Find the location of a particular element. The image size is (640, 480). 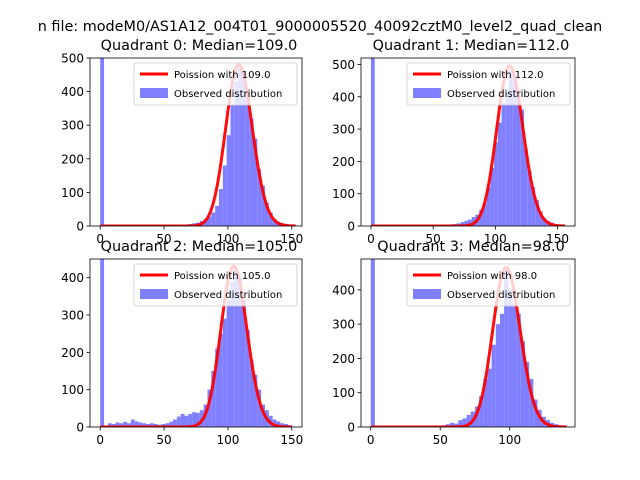

chart-title: Quadrant 1: Median=112.0 is located at coordinates (471, 46).